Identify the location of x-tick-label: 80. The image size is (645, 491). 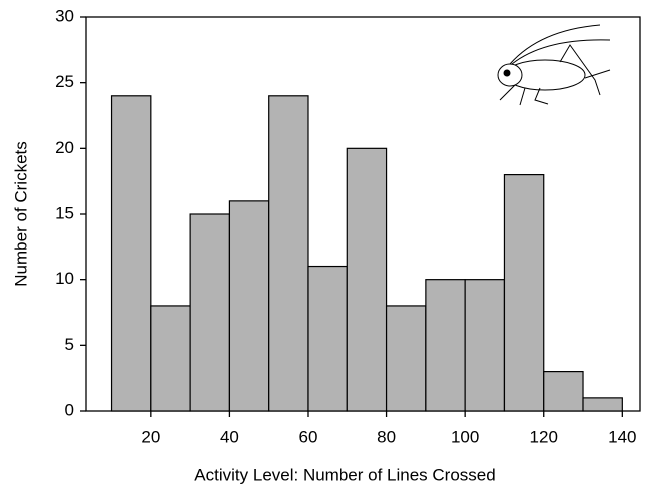
(386, 436).